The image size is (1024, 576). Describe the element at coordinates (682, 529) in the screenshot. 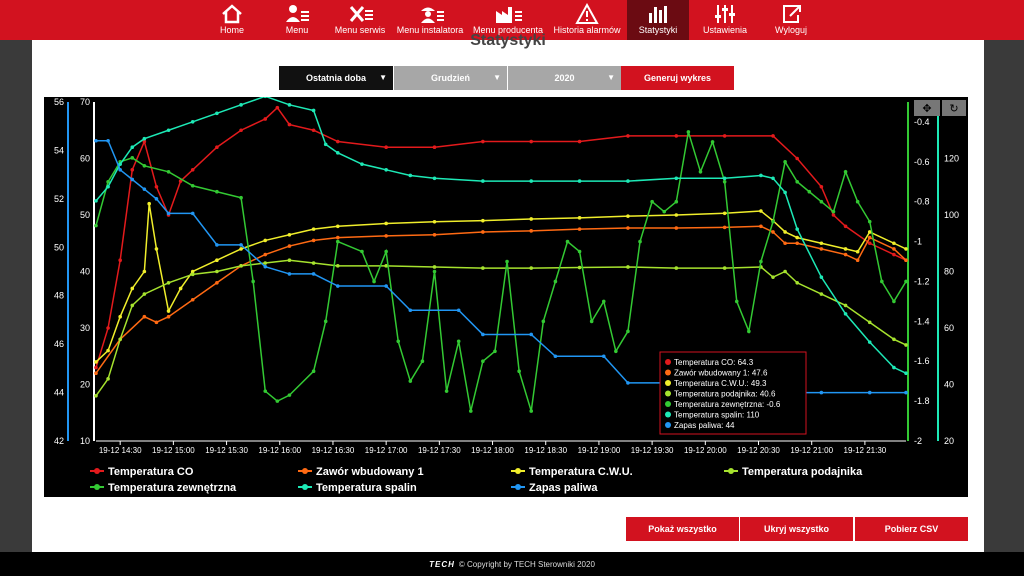

I see `show-all-button: Pokaż wszystko` at that location.